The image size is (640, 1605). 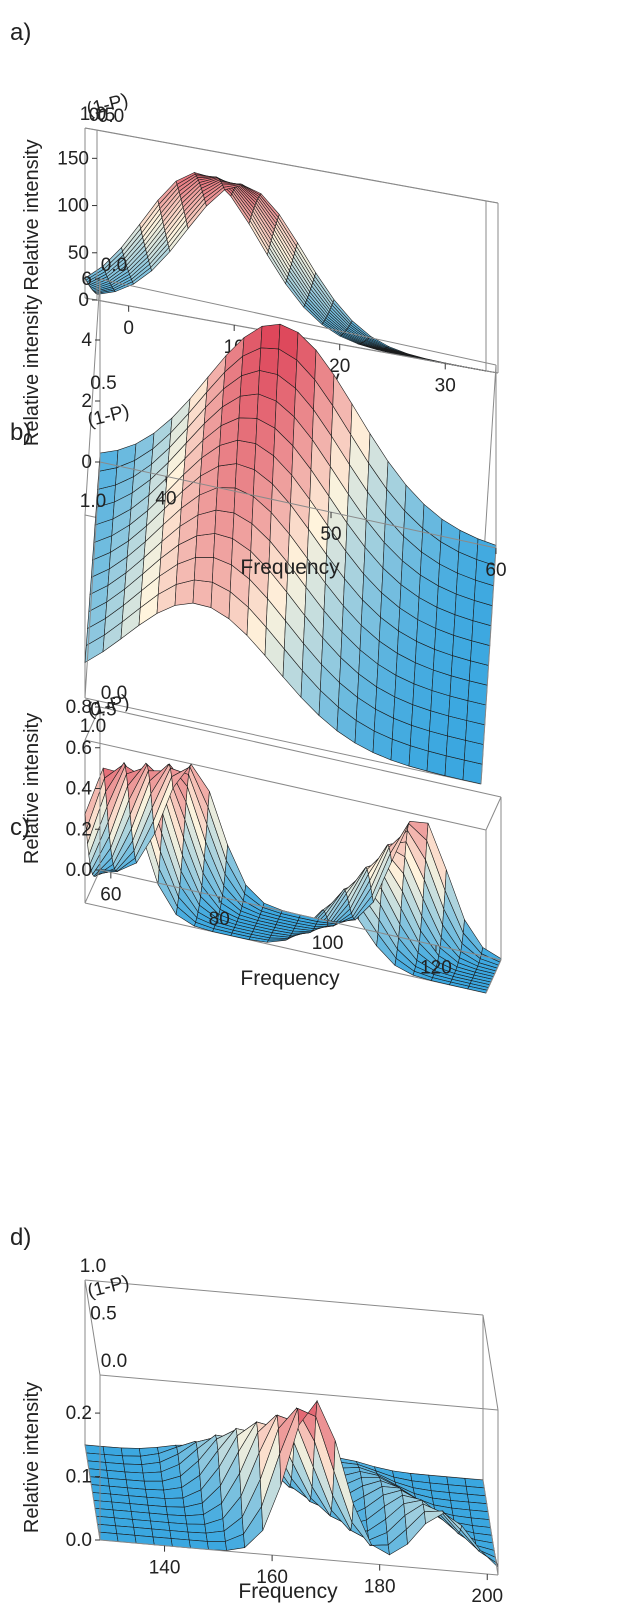 What do you see at coordinates (339, 366) in the screenshot?
I see `frequency-tick-label: 20` at bounding box center [339, 366].